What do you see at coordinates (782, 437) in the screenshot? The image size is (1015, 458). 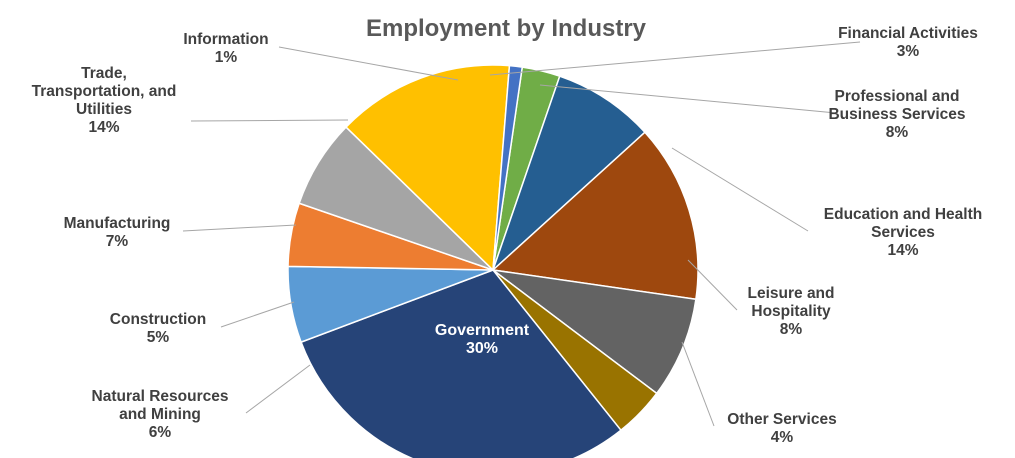 I see `slice-label-line: 4%` at bounding box center [782, 437].